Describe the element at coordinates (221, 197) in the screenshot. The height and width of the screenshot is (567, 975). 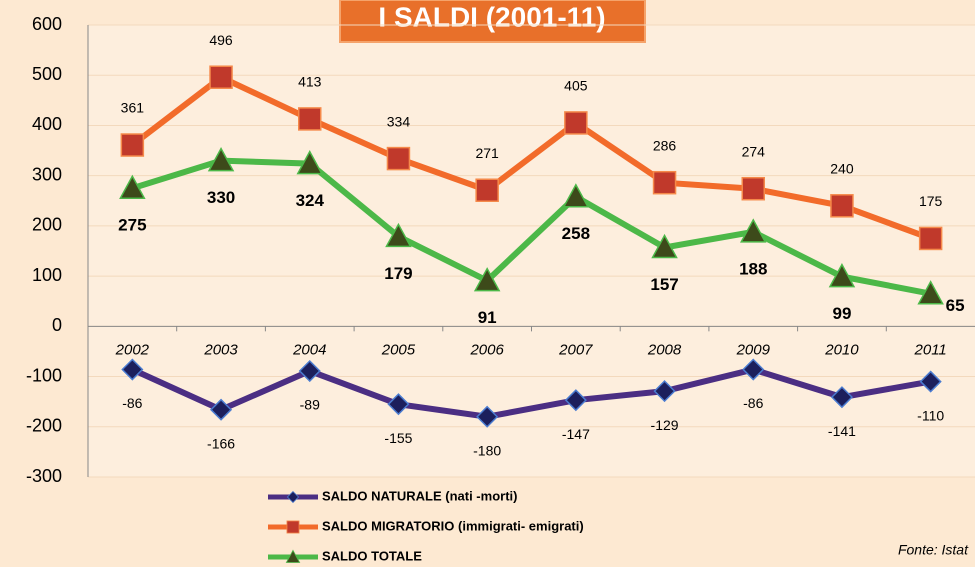
I see `data-label: 330` at that location.